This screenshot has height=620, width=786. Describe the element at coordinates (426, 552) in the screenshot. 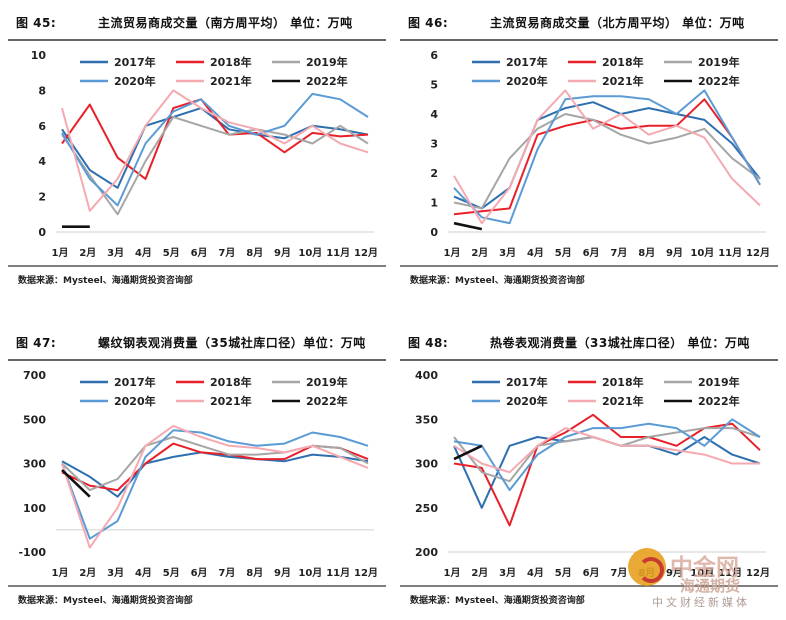

I see `y-tick-label: 200` at that location.